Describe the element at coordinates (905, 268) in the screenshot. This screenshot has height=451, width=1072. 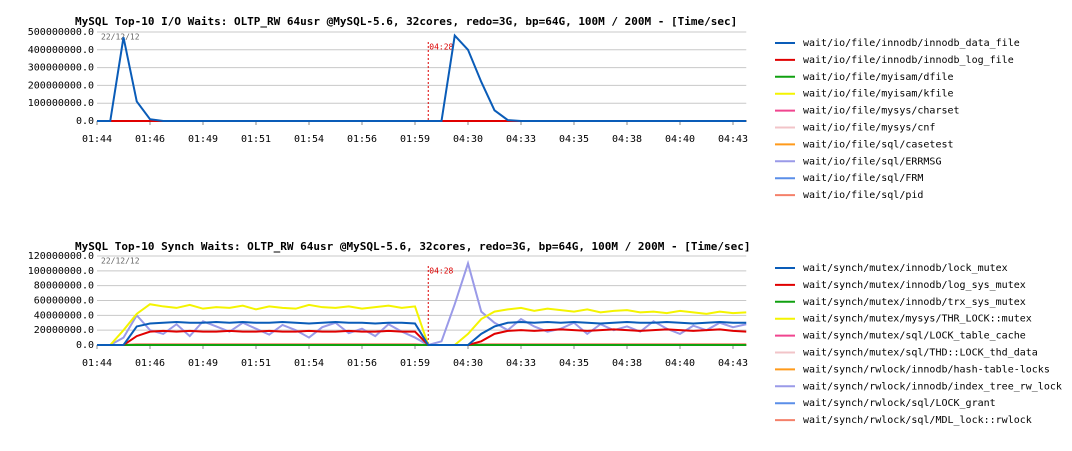
I see `legend-label: wait/synch/mutex/innodb/lock_mutex` at that location.